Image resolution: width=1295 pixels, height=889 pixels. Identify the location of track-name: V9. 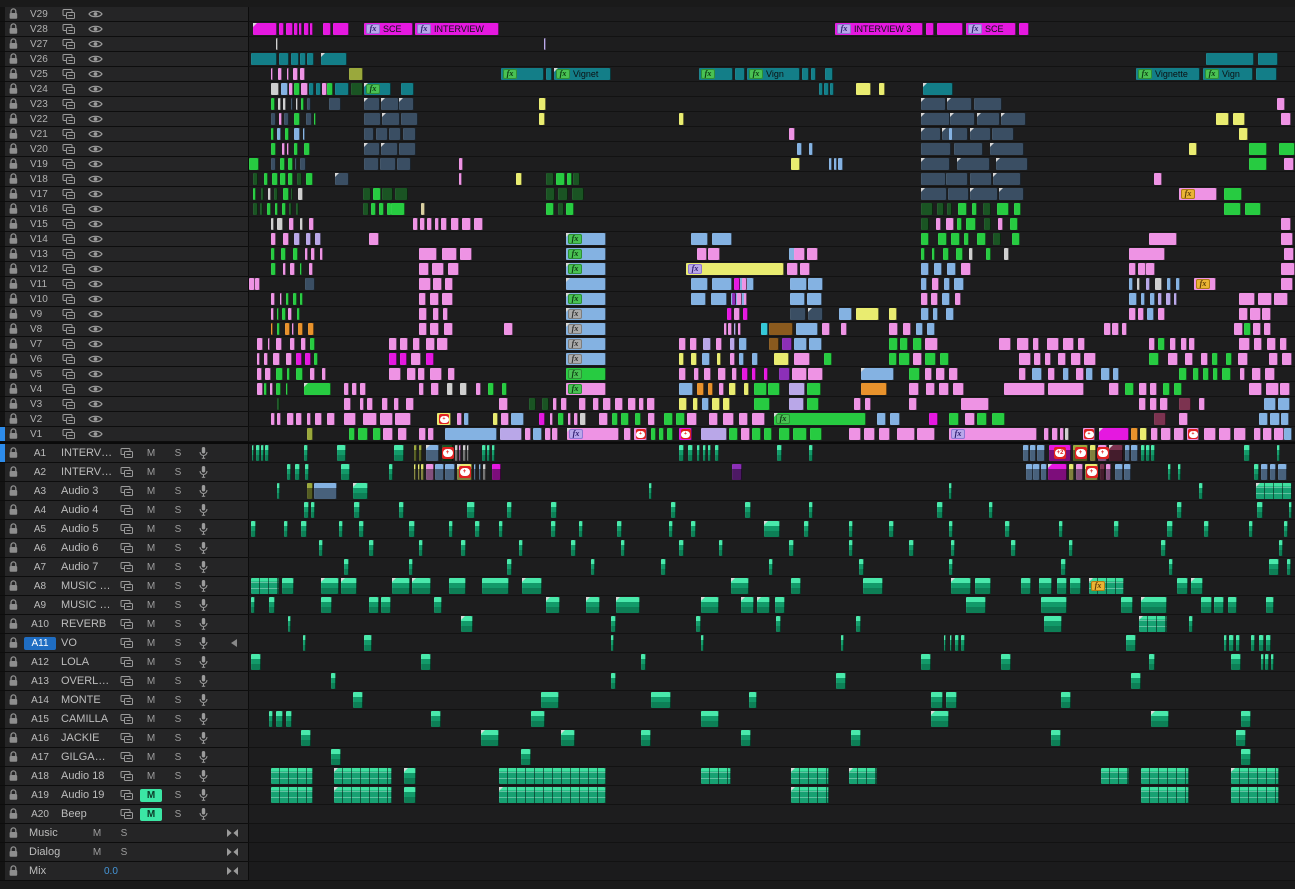
(36, 314).